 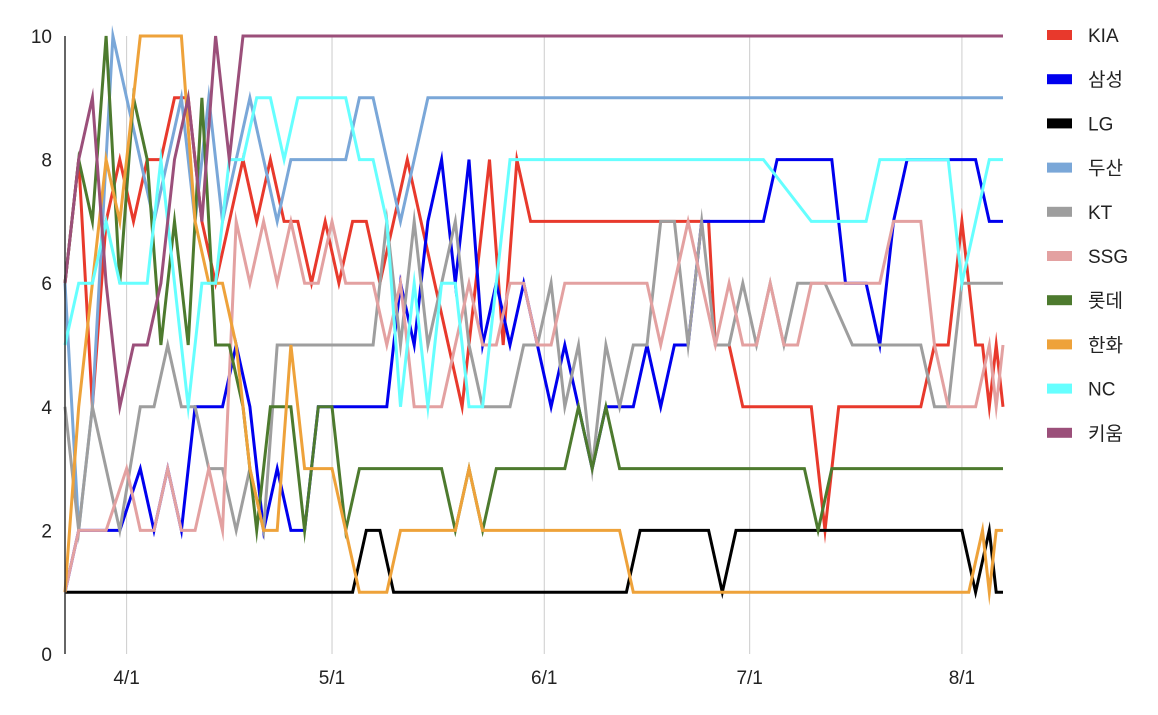 What do you see at coordinates (1105, 169) in the screenshot?
I see `legend-label: 두산` at bounding box center [1105, 169].